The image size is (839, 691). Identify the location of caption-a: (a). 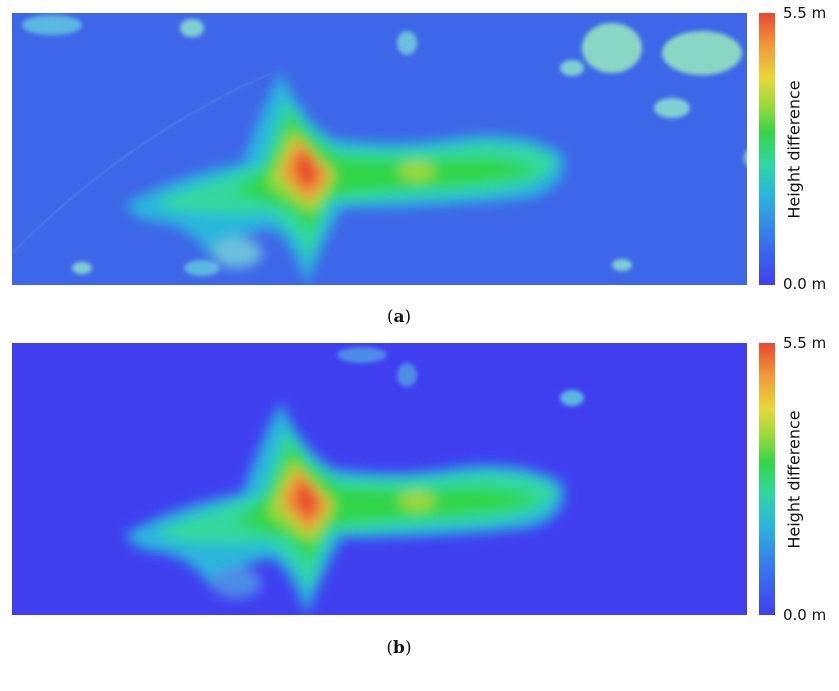
(399, 317).